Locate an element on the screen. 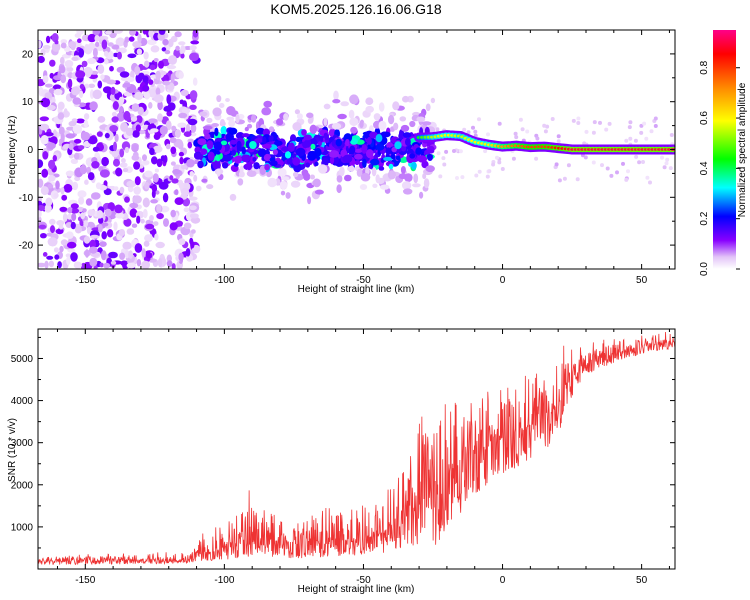 This screenshot has width=750, height=600. spectrogram-x-tick-label: -150 is located at coordinates (85, 280).